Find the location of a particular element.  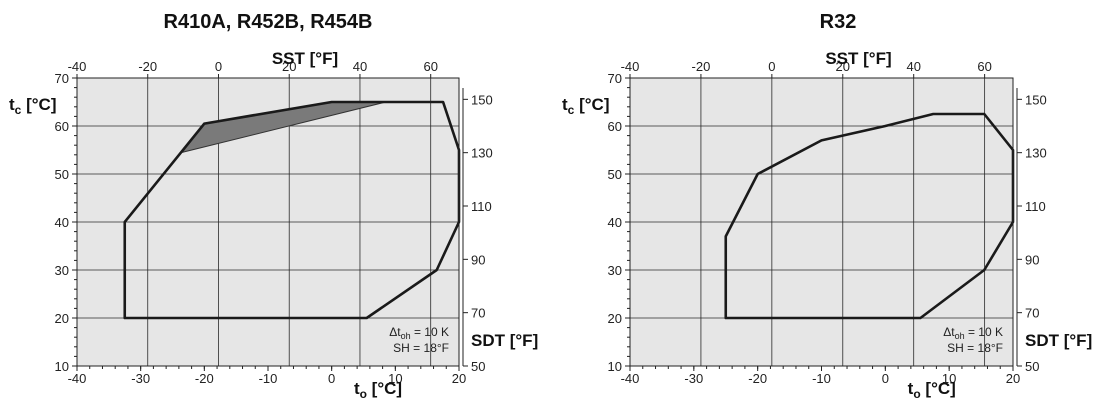

envelope-line is located at coordinates (869, 216).